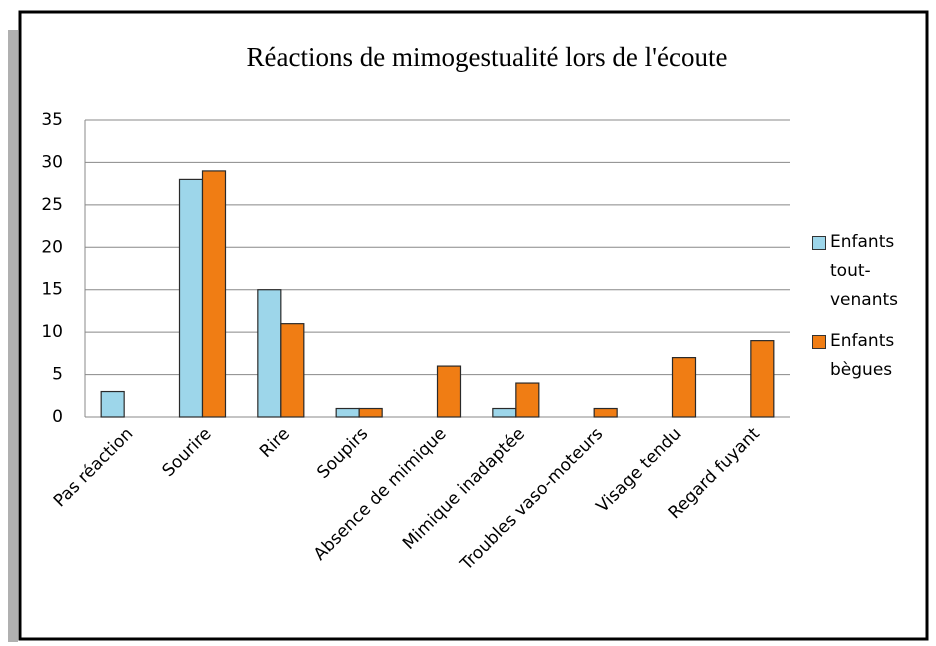 This screenshot has width=936, height=646. I want to click on legend-label: Enfants tout-venants, so click(864, 271).